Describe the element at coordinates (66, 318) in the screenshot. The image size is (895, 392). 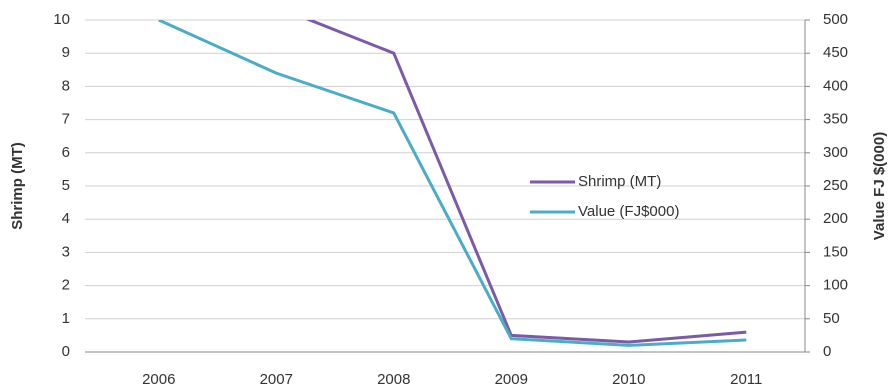
I see `y-tick-label: 1` at that location.